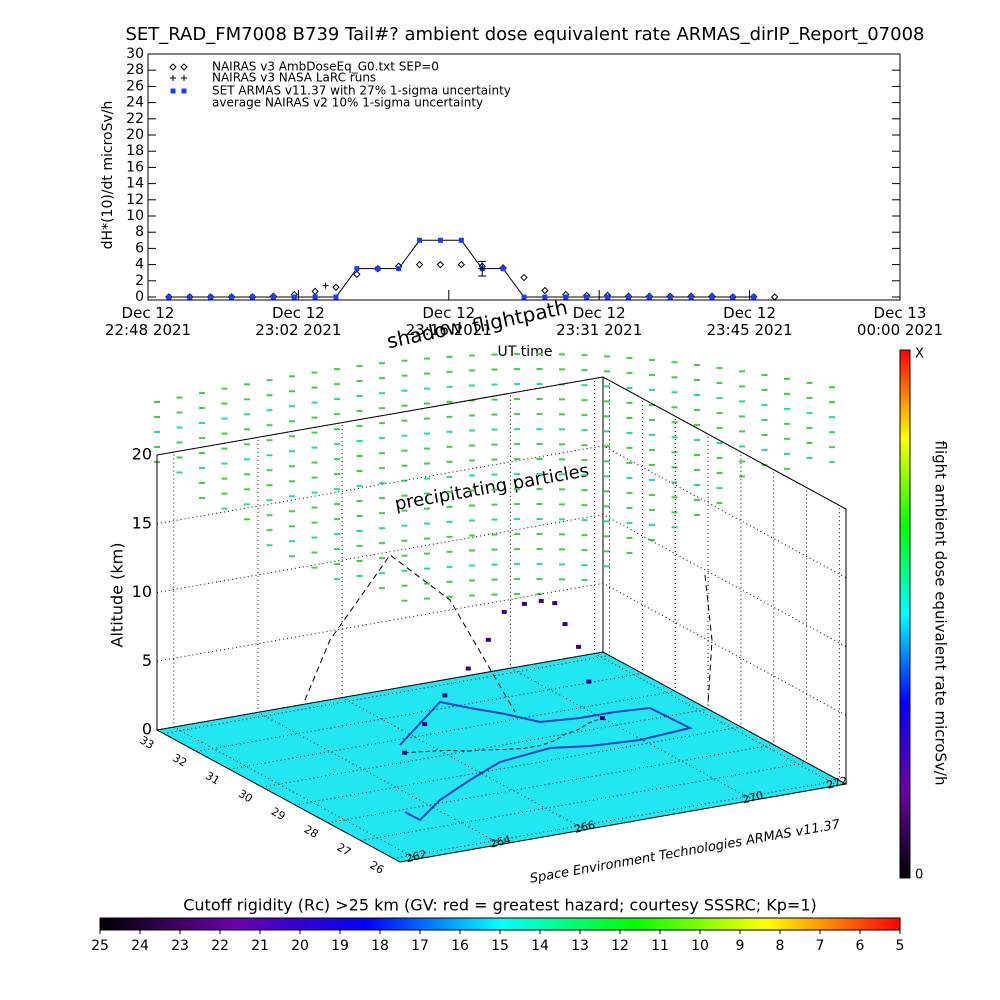  Describe the element at coordinates (540, 946) in the screenshot. I see `colorbar-tick-label: 14` at that location.